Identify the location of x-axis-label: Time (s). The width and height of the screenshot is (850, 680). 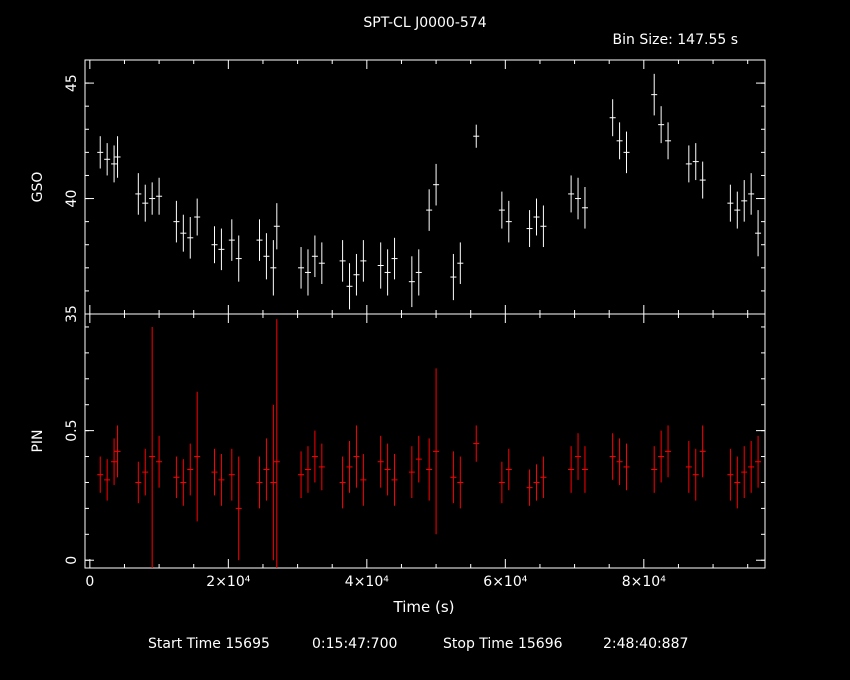
(424, 607).